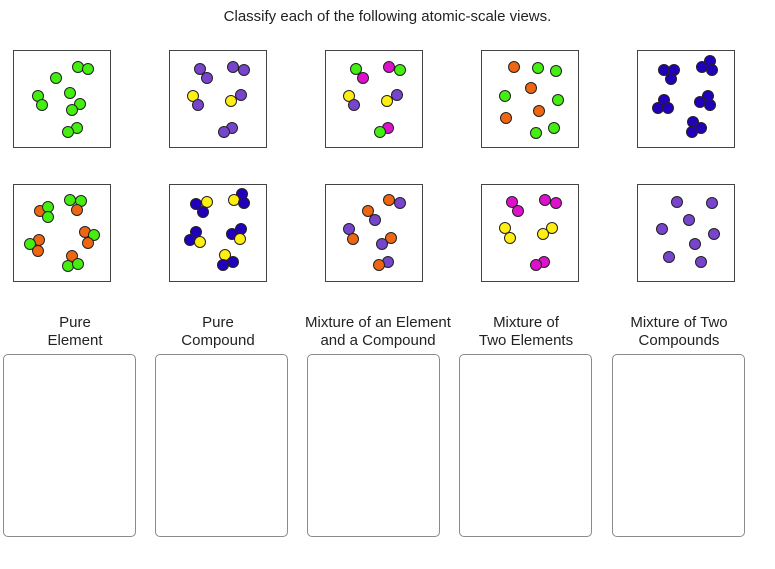 This screenshot has height=569, width=775. Describe the element at coordinates (678, 445) in the screenshot. I see `drop-bin-mixture-two-compounds` at that location.